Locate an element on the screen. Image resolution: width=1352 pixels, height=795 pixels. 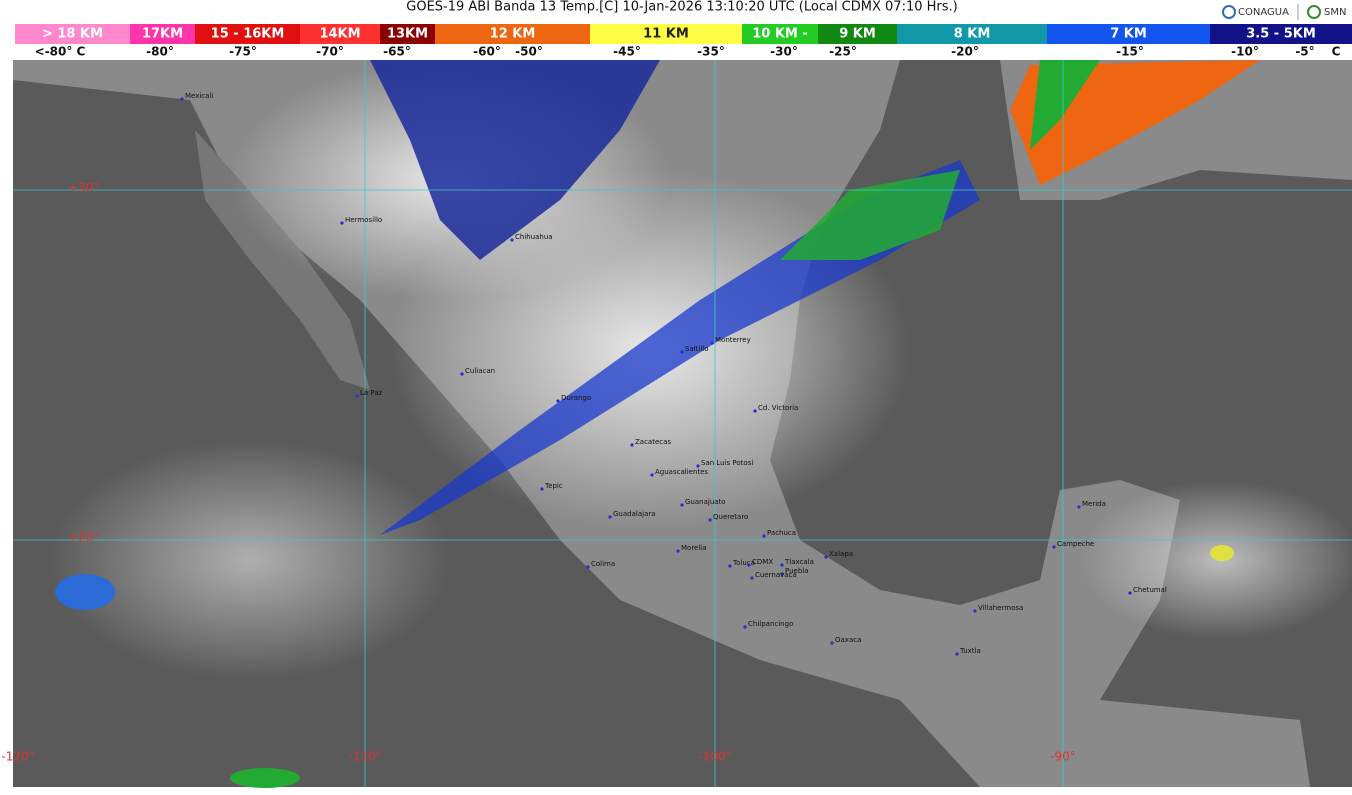
cloud is located at coordinates (1216, 560).